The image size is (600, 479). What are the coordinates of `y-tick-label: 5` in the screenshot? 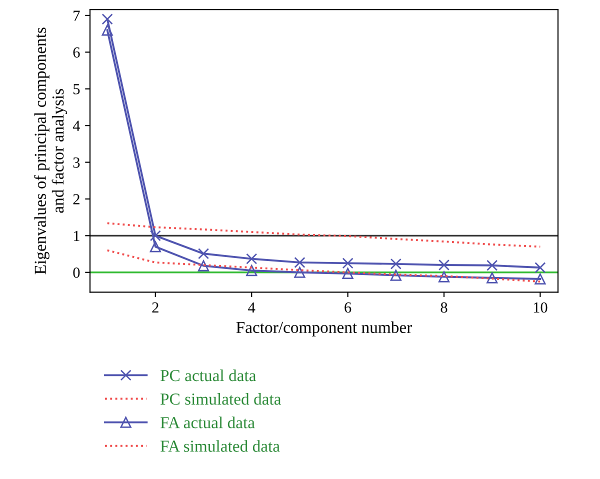 It's located at (77, 89).